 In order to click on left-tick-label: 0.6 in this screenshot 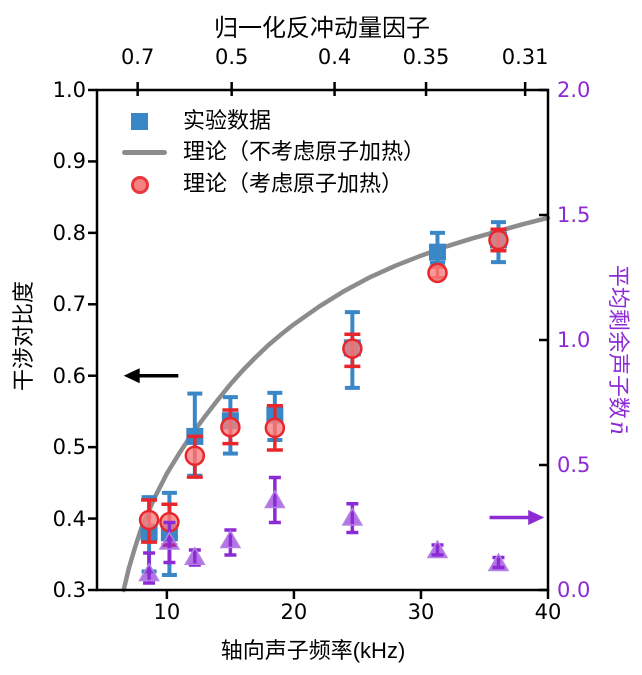, I will do `click(69, 375)`.